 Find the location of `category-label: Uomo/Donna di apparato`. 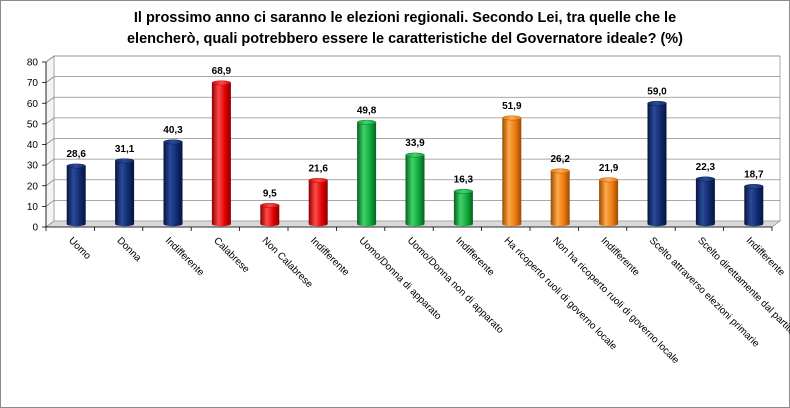

category-label: Uomo/Donna di apparato is located at coordinates (399, 278).